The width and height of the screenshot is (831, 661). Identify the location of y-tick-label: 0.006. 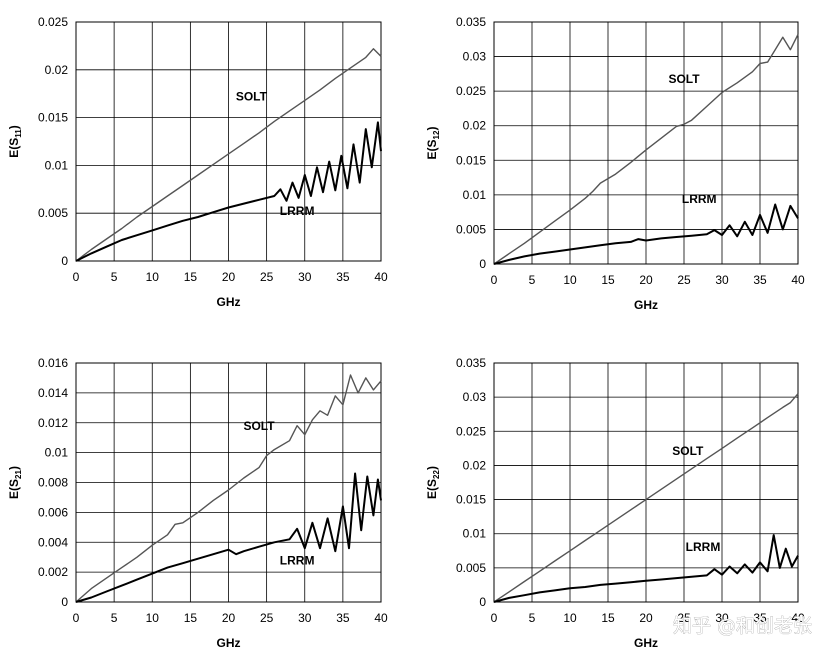
(53, 512).